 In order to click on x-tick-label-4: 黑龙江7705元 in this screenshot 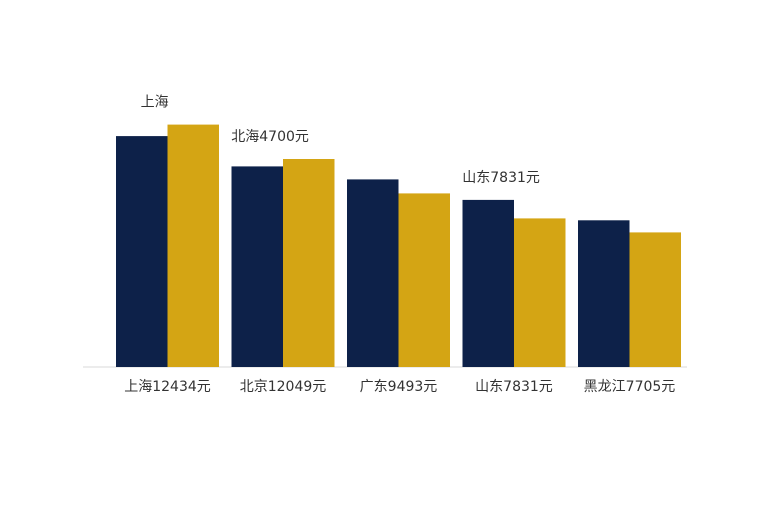, I will do `click(630, 387)`.